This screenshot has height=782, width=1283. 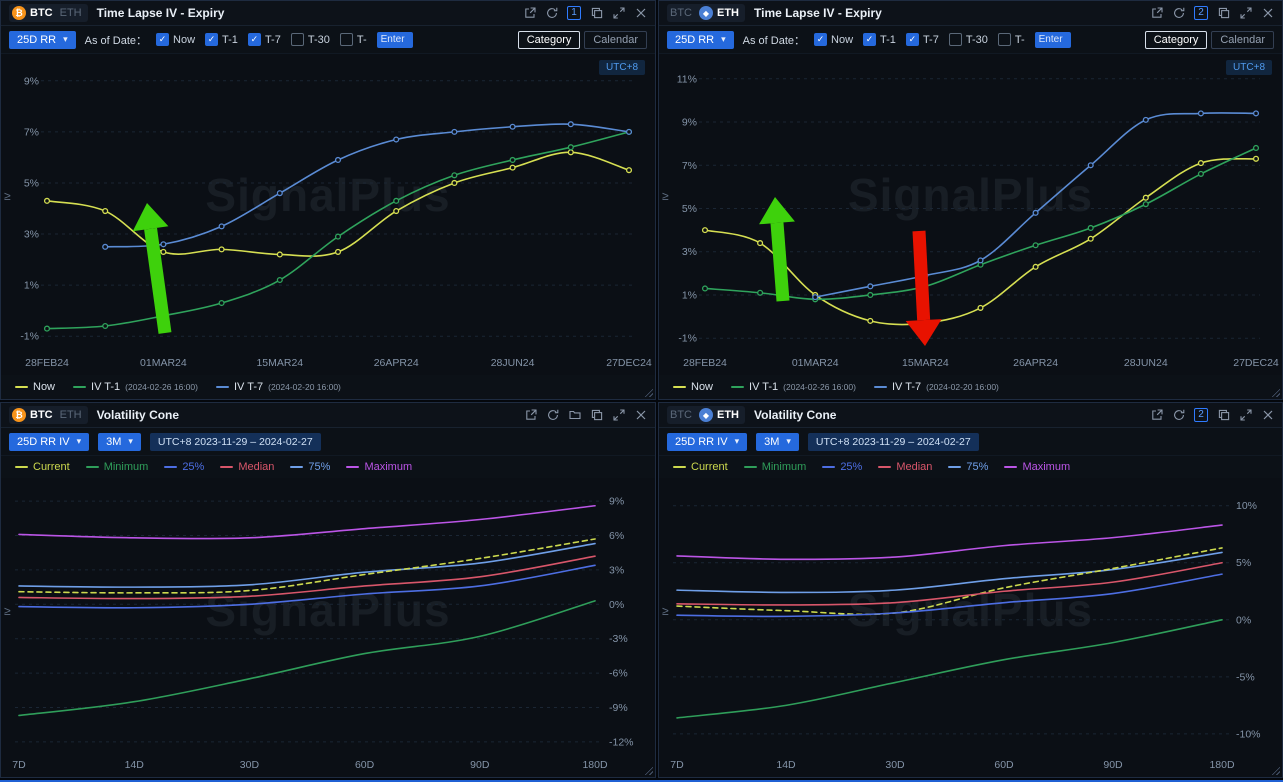 What do you see at coordinates (709, 467) in the screenshot?
I see `legend-label: Current` at bounding box center [709, 467].